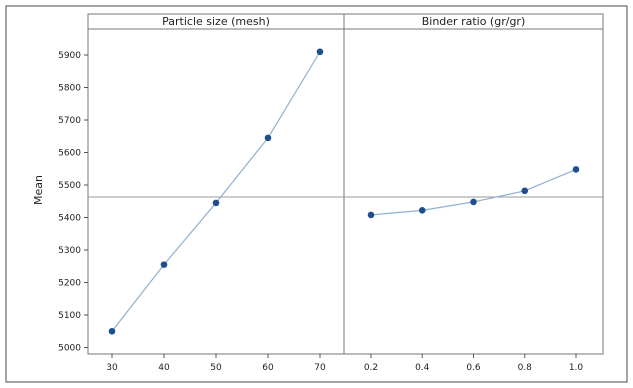  What do you see at coordinates (216, 368) in the screenshot?
I see `panel-1-x-tick-label-2: 50` at bounding box center [216, 368].